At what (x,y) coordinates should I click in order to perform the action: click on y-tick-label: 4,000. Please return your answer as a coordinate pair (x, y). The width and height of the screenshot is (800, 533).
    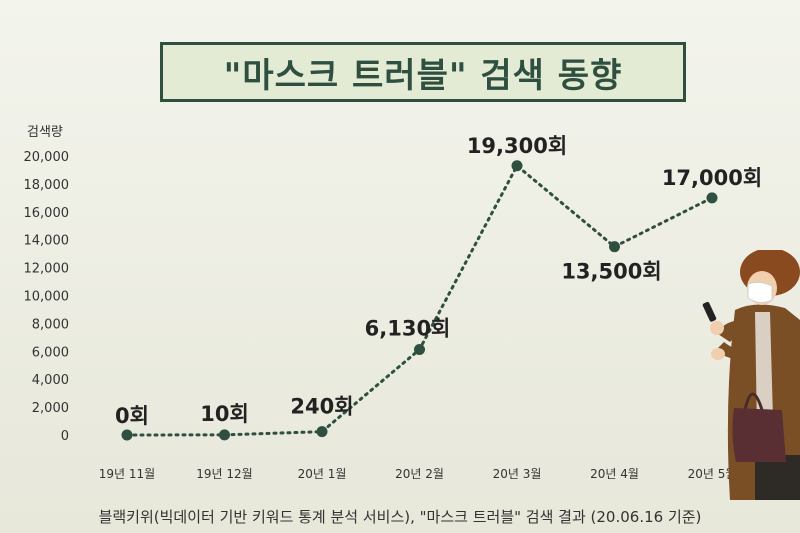
    Looking at the image, I should click on (50, 380).